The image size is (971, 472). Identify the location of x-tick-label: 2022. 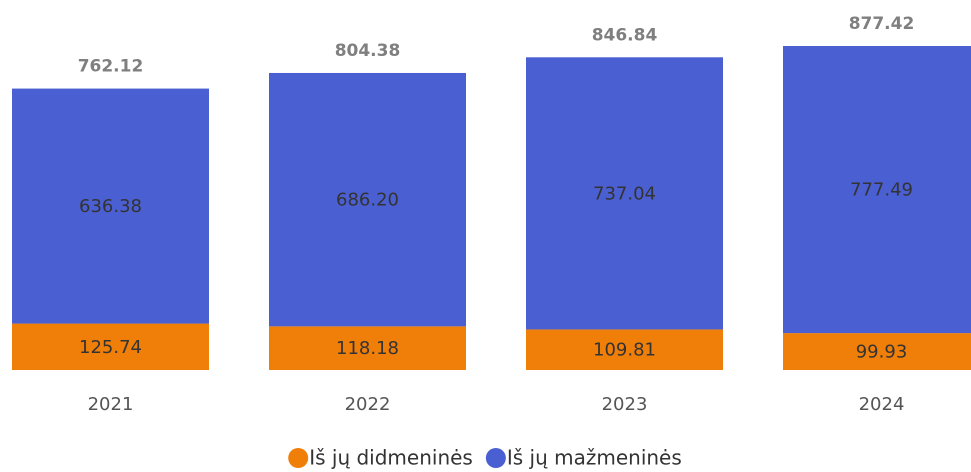
(368, 404).